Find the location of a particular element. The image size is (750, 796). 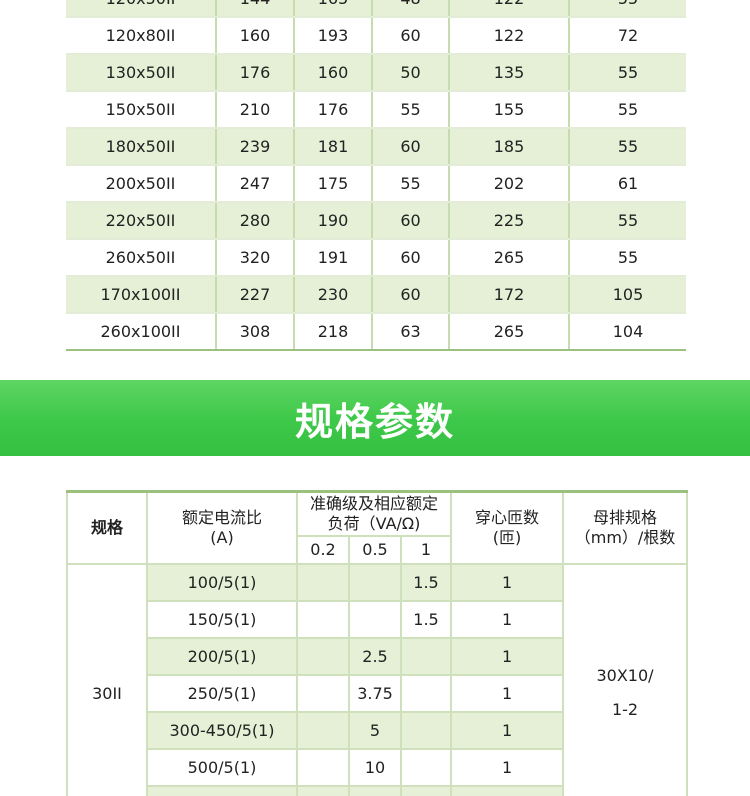

dimension-cell: 63 is located at coordinates (411, 332).